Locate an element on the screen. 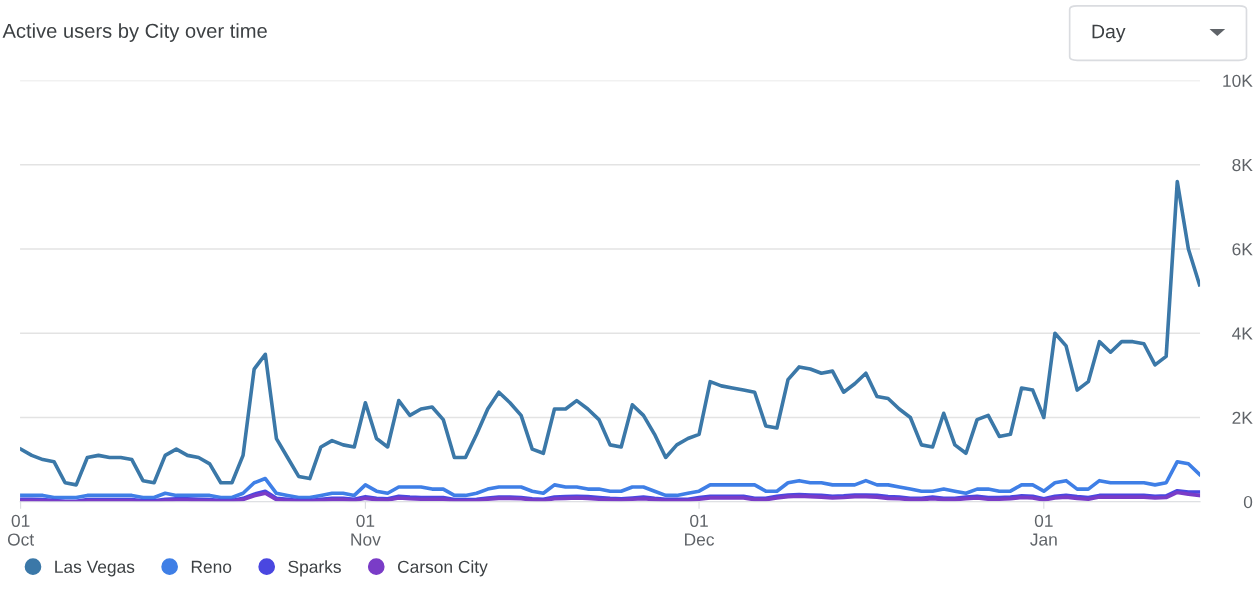 The width and height of the screenshot is (1254, 592). x-tick-label: 01 Nov is located at coordinates (366, 530).